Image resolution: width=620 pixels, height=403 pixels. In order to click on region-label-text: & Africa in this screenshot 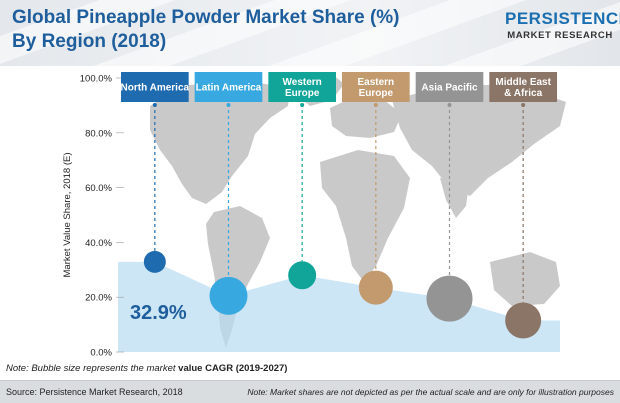, I will do `click(523, 93)`.